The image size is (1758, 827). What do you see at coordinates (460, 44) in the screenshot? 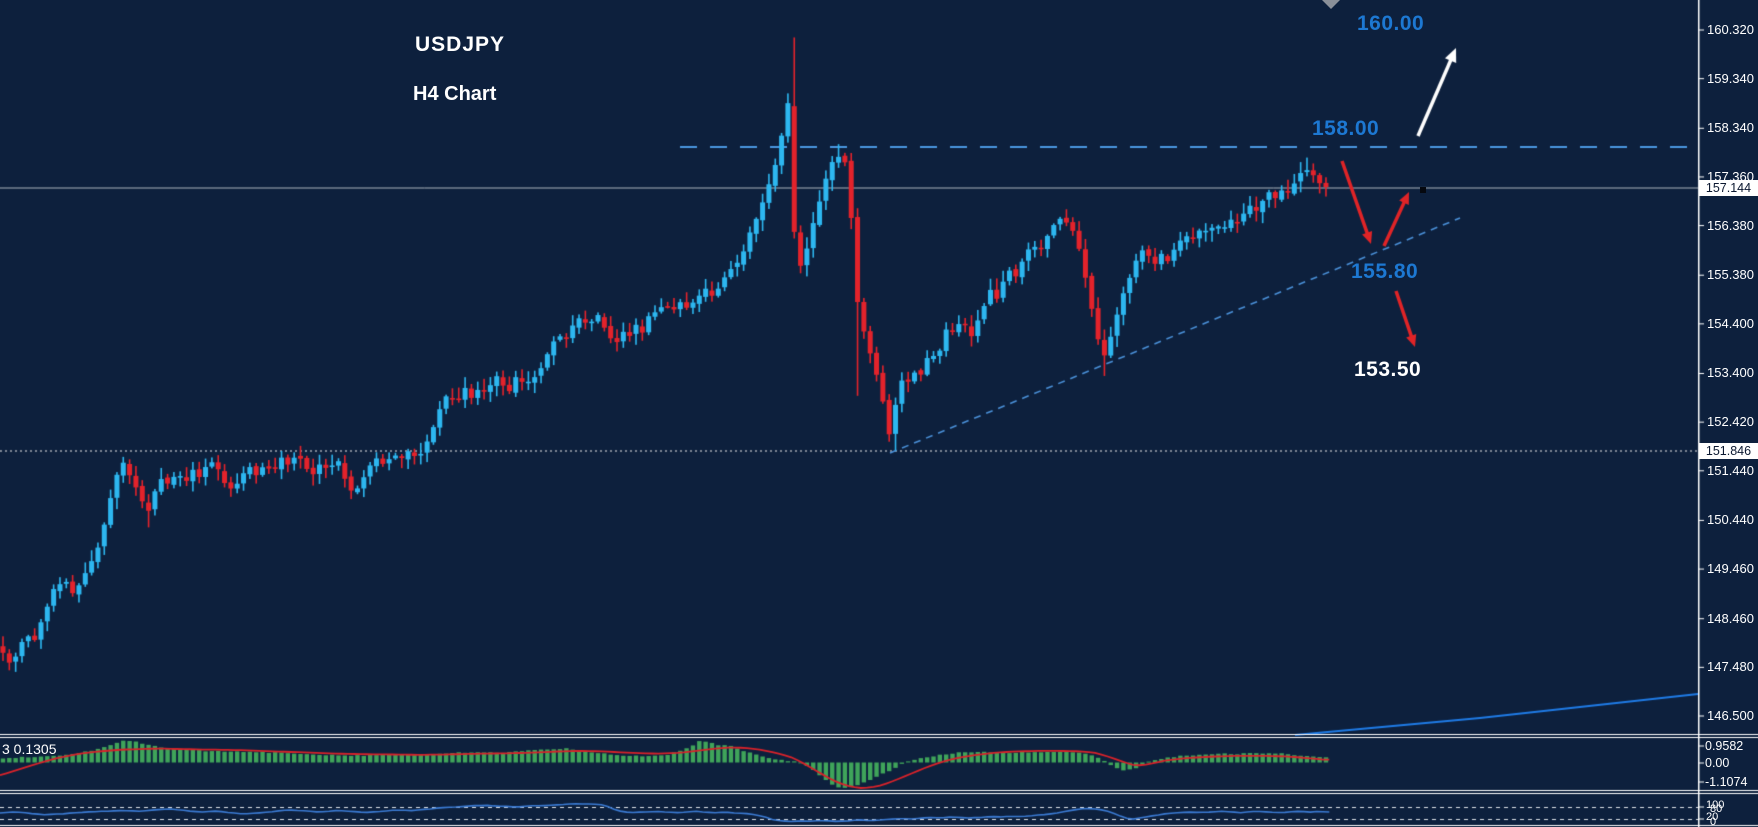
I see `symbol-title: USDJPY` at bounding box center [460, 44].